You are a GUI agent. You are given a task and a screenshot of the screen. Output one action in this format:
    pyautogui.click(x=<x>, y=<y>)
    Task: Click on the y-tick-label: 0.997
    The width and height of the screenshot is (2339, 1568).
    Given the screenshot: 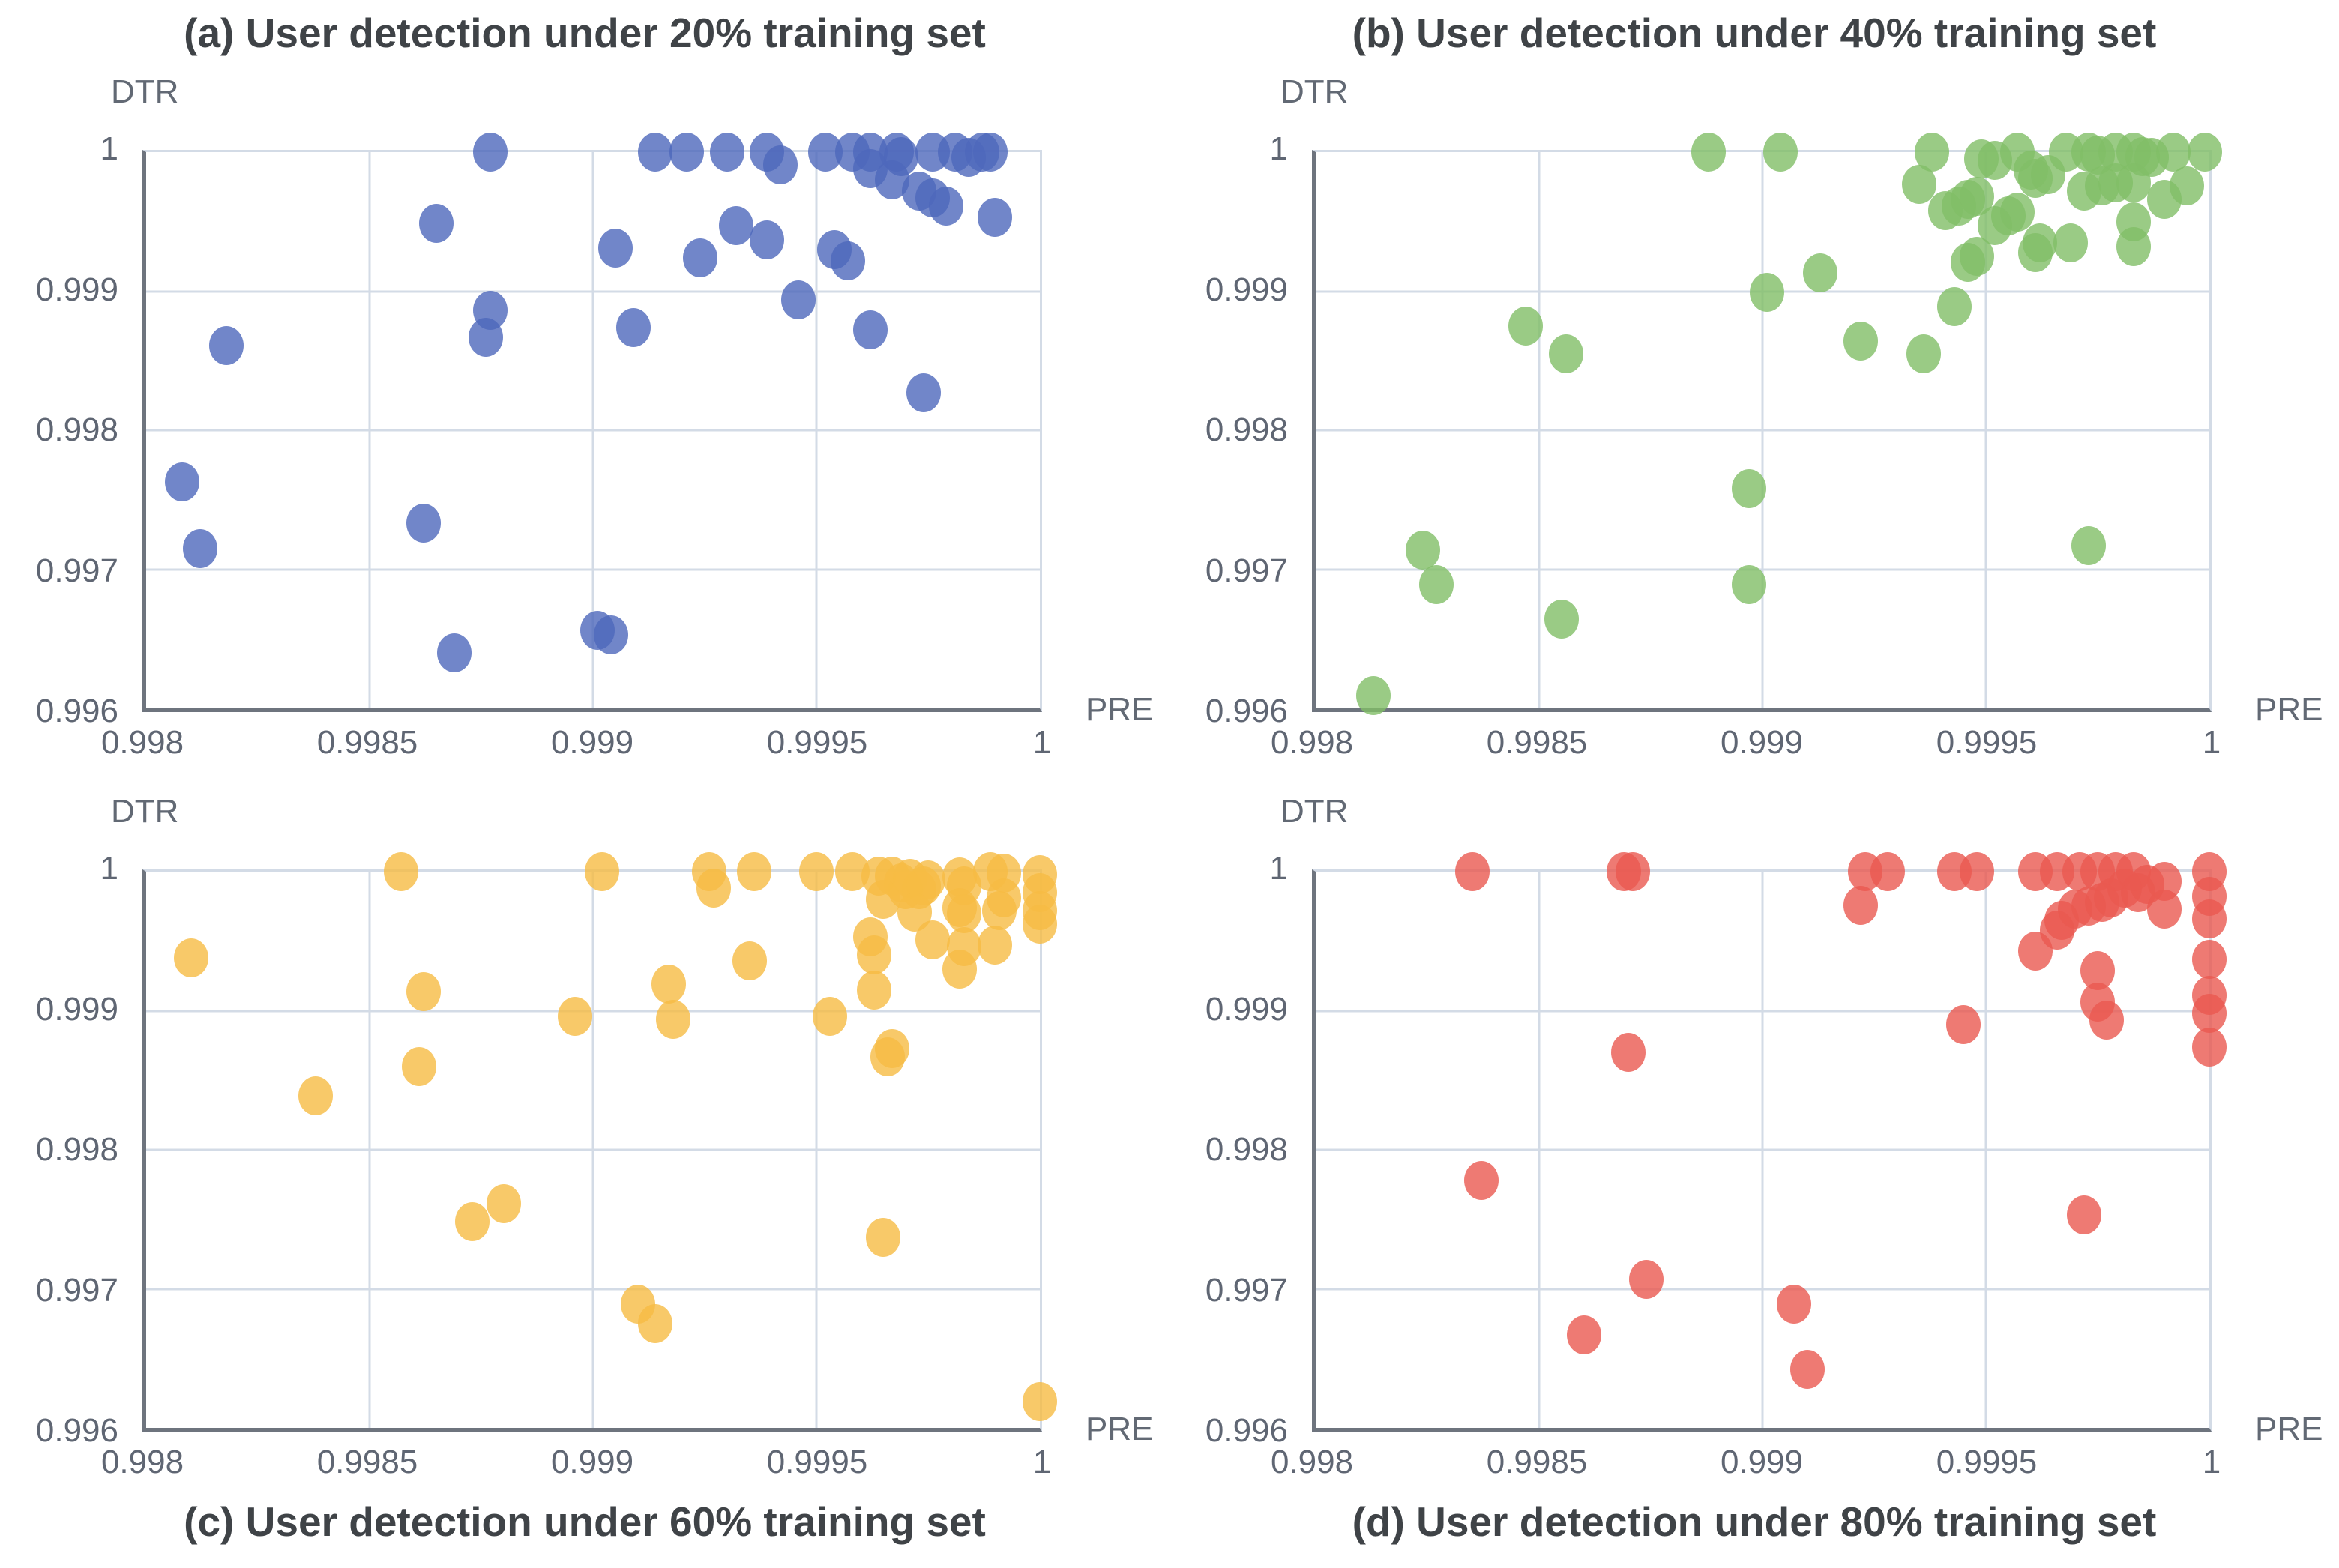 What is the action you would take?
    pyautogui.click(x=76, y=1290)
    